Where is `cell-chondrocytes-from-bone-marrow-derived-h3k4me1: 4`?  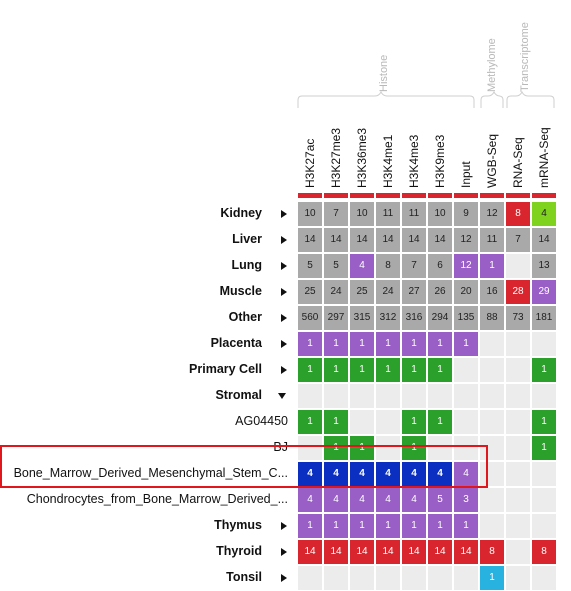 cell-chondrocytes-from-bone-marrow-derived-h3k4me1: 4 is located at coordinates (388, 500).